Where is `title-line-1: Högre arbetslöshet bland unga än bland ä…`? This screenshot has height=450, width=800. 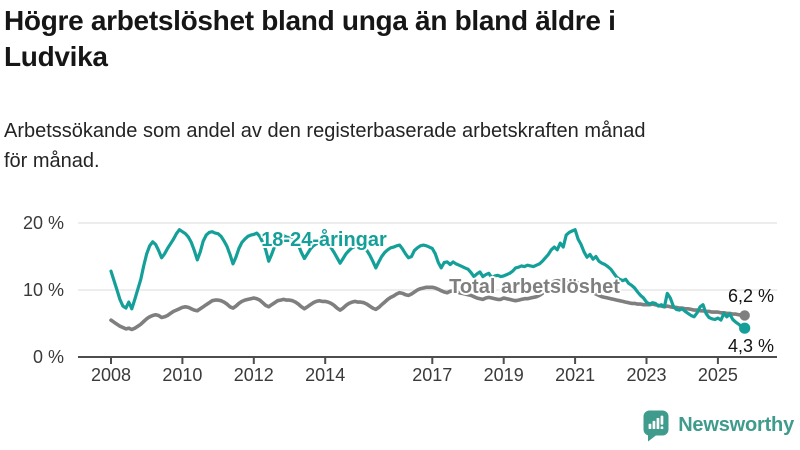
title-line-1: Högre arbetslöshet bland unga än bland ä… is located at coordinates (310, 20).